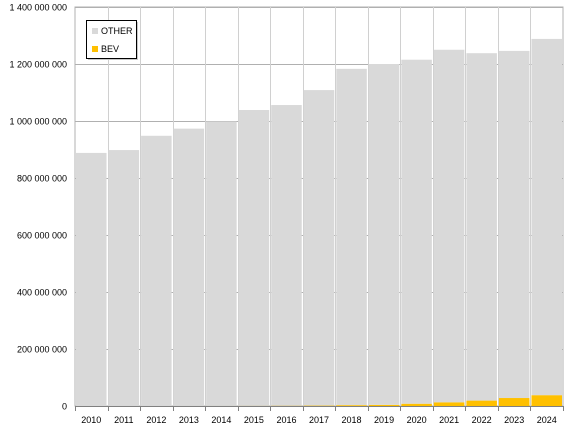  Describe the element at coordinates (319, 247) in the screenshot. I see `bar-other-2017` at that location.